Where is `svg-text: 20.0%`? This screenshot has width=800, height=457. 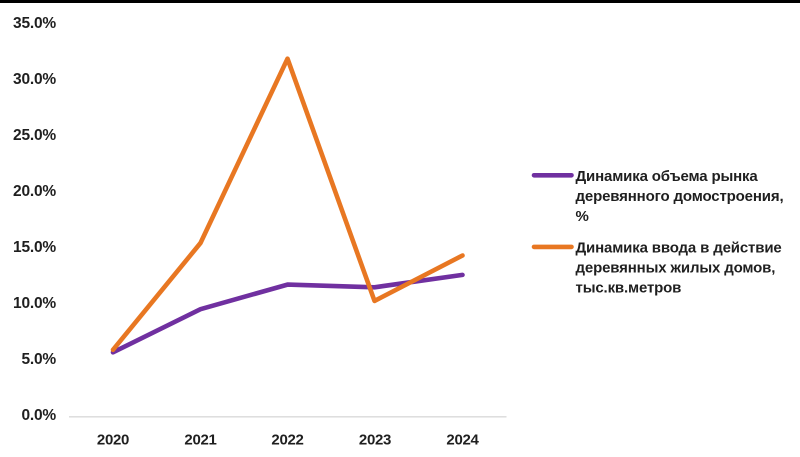
svg-text: 20.0% is located at coordinates (34, 191).